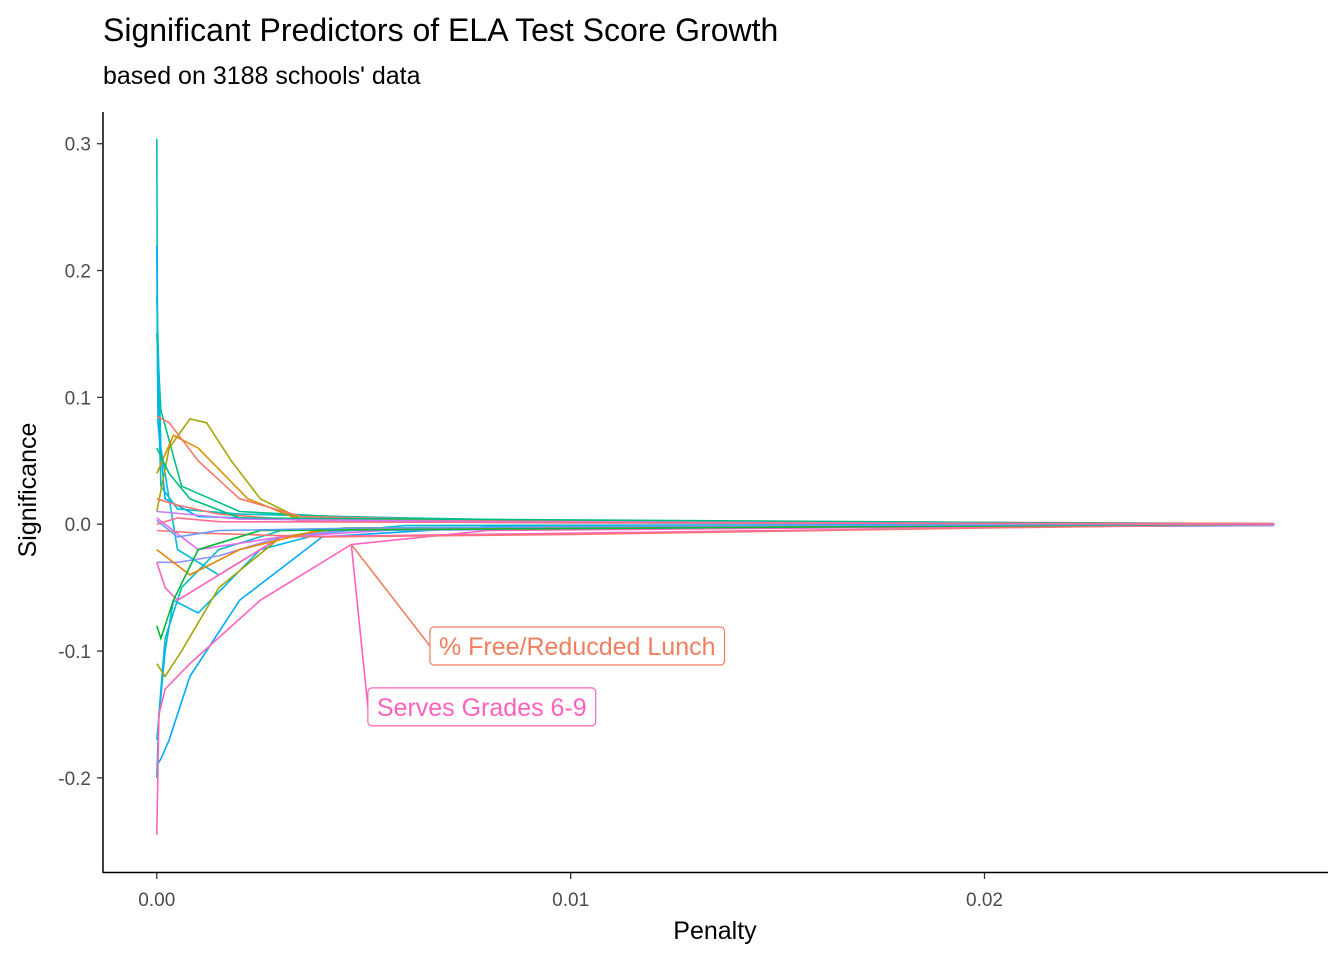 Image resolution: width=1344 pixels, height=960 pixels. Describe the element at coordinates (78, 145) in the screenshot. I see `y-tick-label: 0.3` at that location.